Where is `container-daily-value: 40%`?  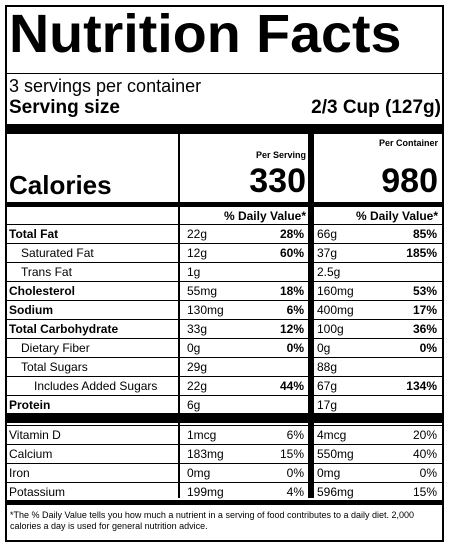 container-daily-value: 40% is located at coordinates (424, 454).